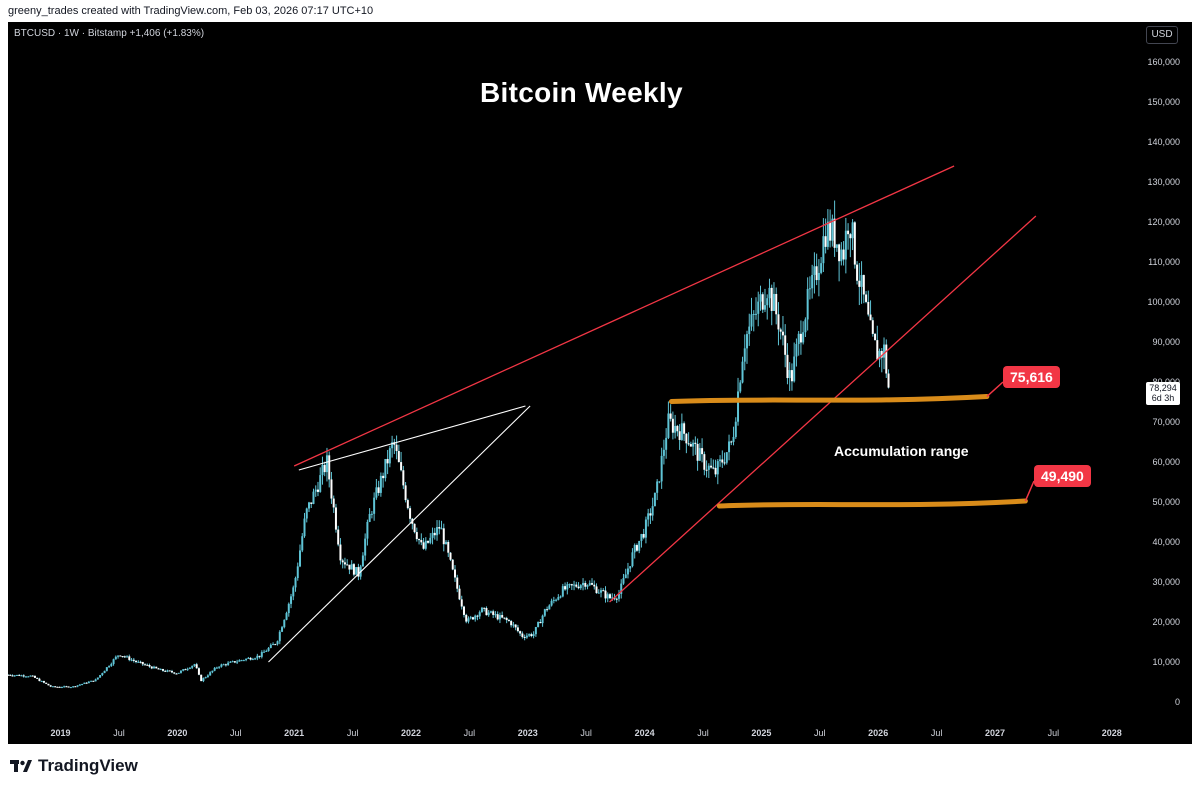  What do you see at coordinates (1166, 502) in the screenshot?
I see `price-tick-label: 50,000` at bounding box center [1166, 502].